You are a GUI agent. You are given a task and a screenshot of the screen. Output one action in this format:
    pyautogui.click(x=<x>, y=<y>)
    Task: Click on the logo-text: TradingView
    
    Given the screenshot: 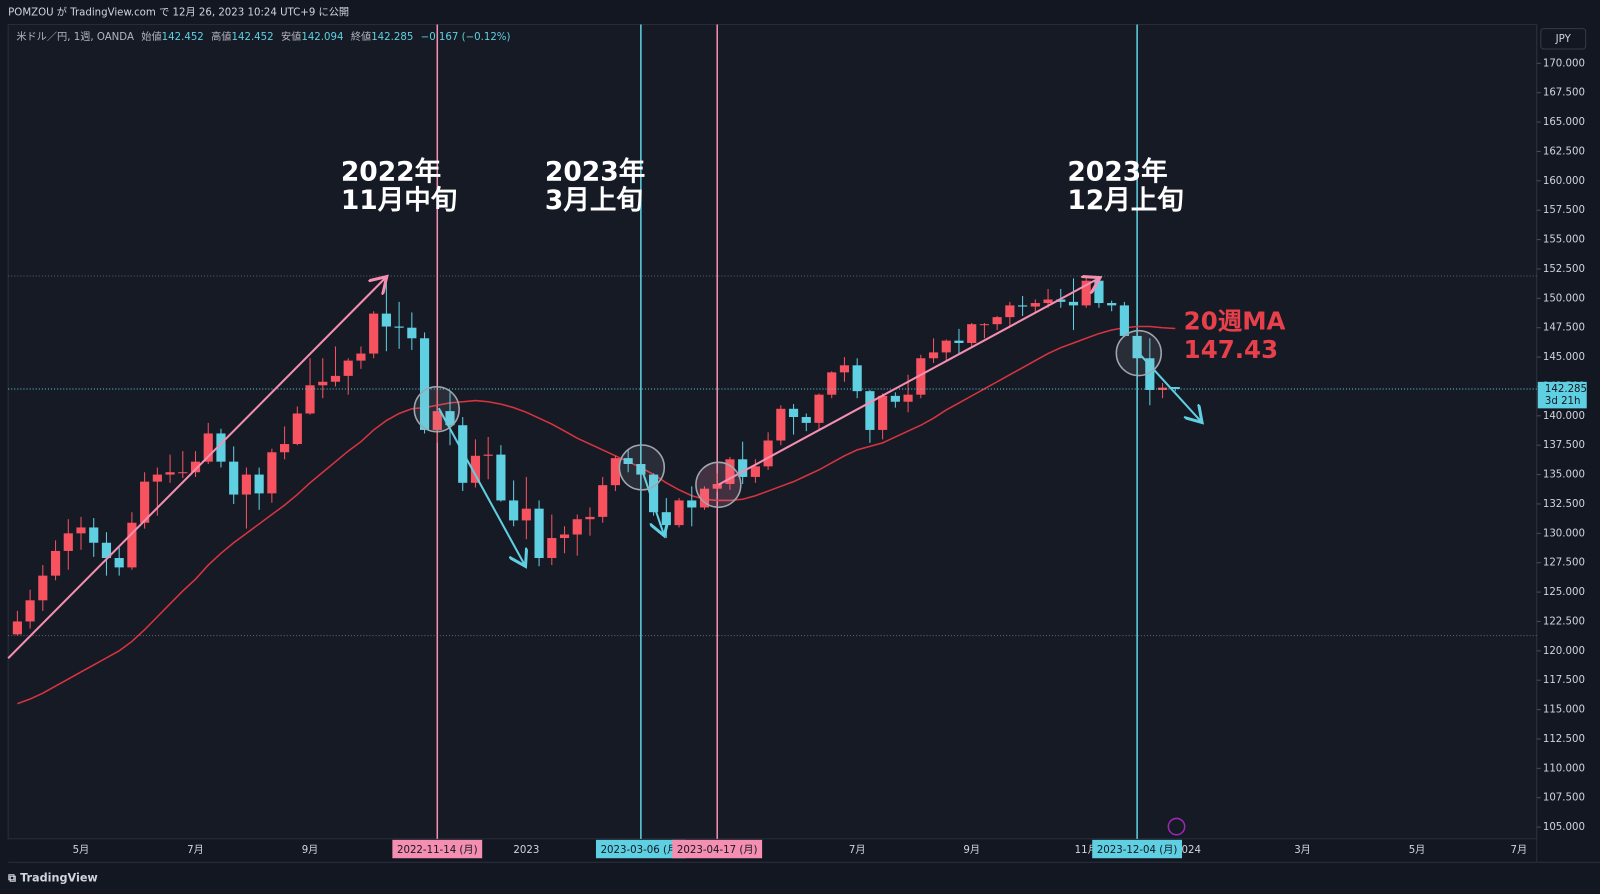 What is the action you would take?
    pyautogui.click(x=59, y=878)
    